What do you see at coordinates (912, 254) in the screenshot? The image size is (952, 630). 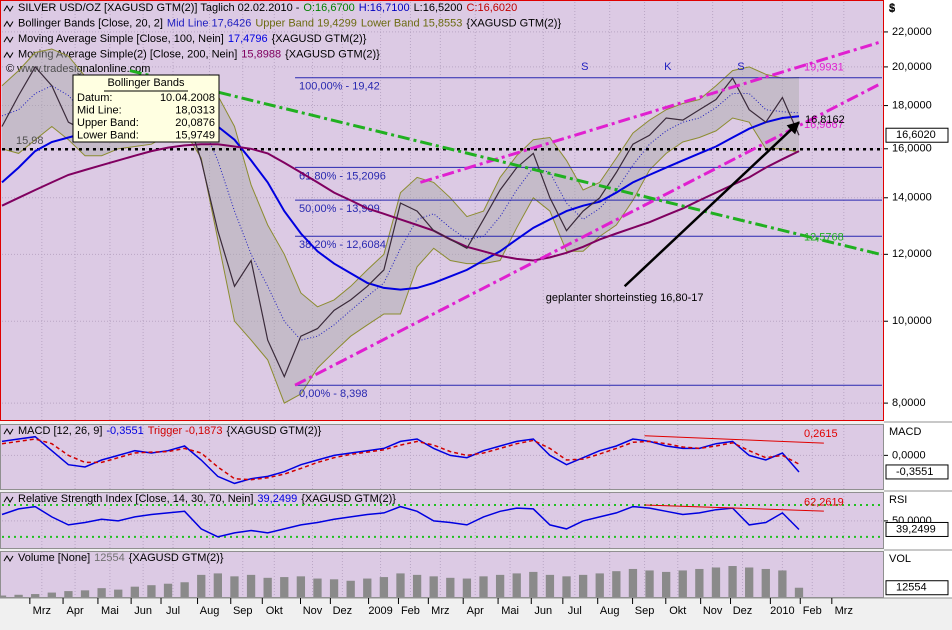 I see `y-tick-label: 12,0000` at bounding box center [912, 254].